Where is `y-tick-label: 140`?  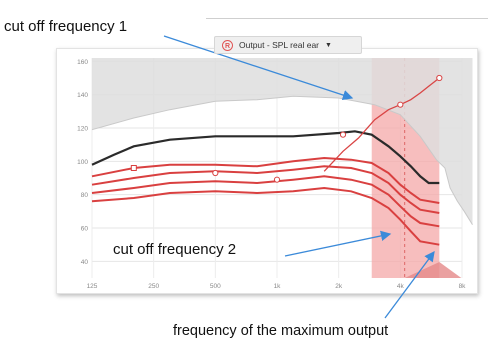 y-tick-label: 140 is located at coordinates (82, 95).